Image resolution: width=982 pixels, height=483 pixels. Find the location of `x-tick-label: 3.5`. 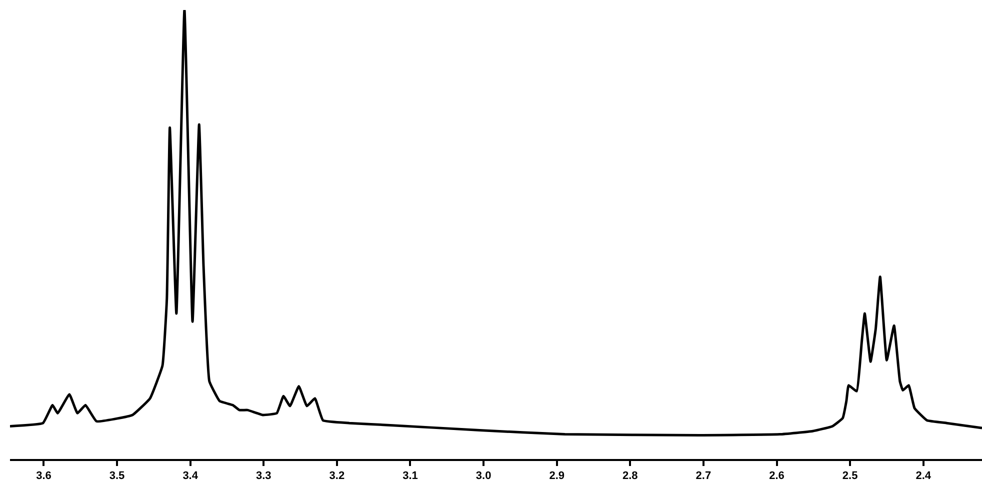

x-tick-label: 3.5 is located at coordinates (117, 476).